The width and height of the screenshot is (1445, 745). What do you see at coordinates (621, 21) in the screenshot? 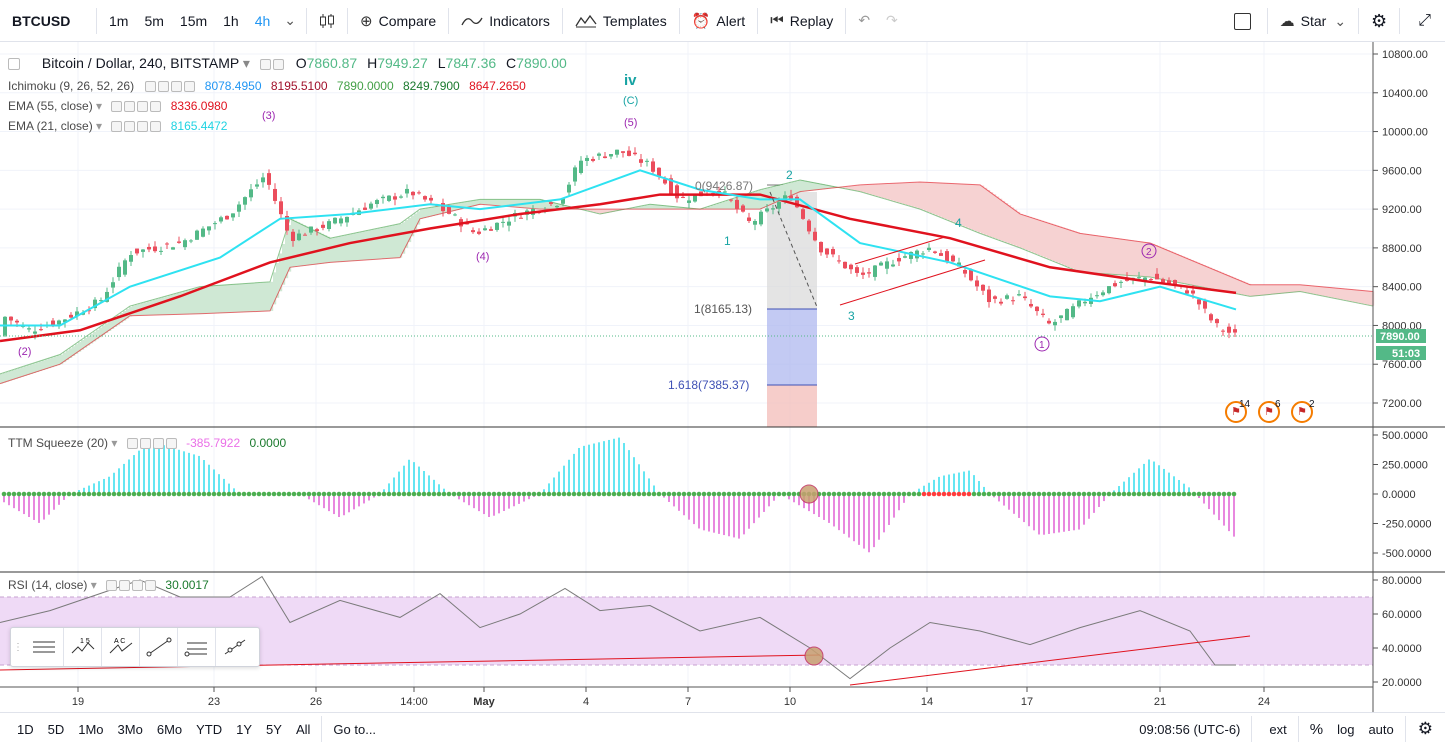
I see `templates-button: Templates` at bounding box center [621, 21].